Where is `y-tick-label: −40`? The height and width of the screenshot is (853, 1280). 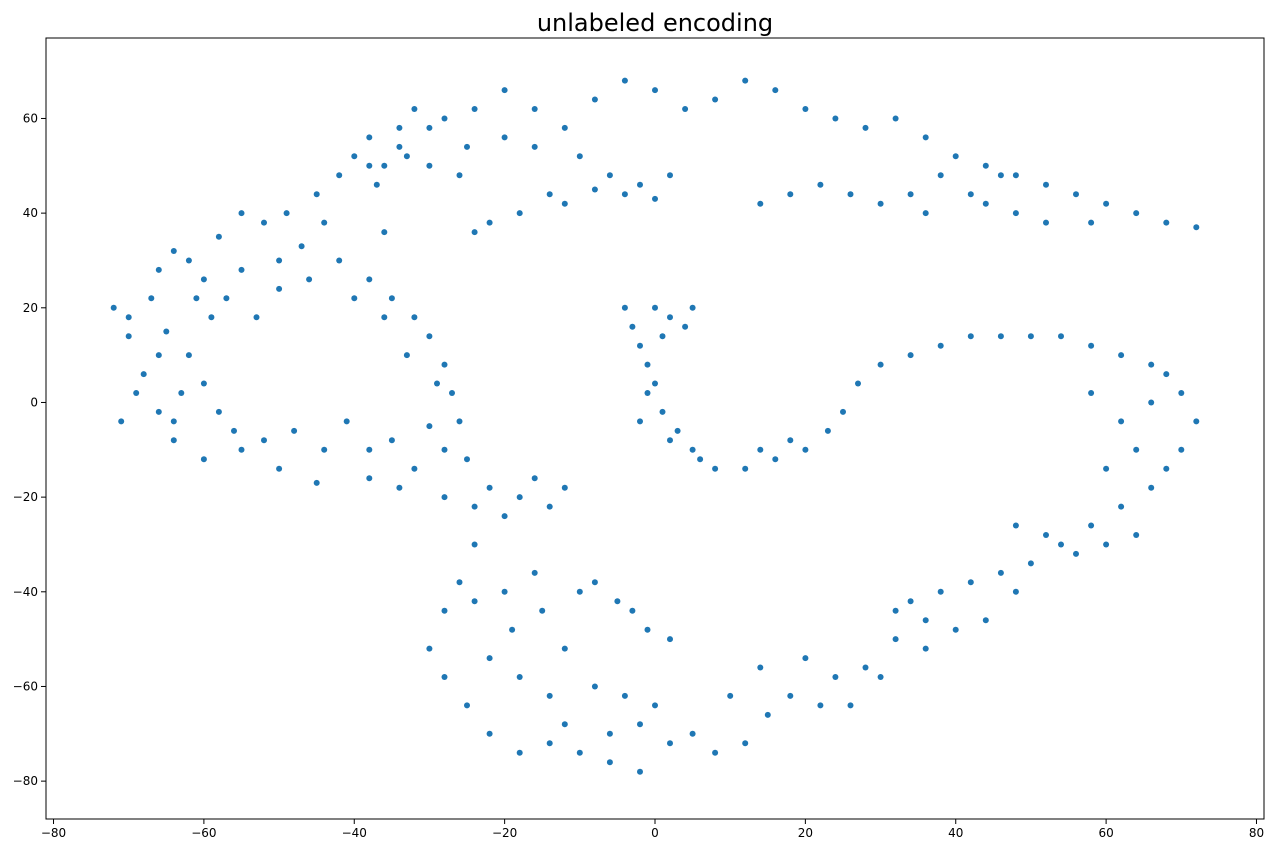 y-tick-label: −40 is located at coordinates (25, 592).